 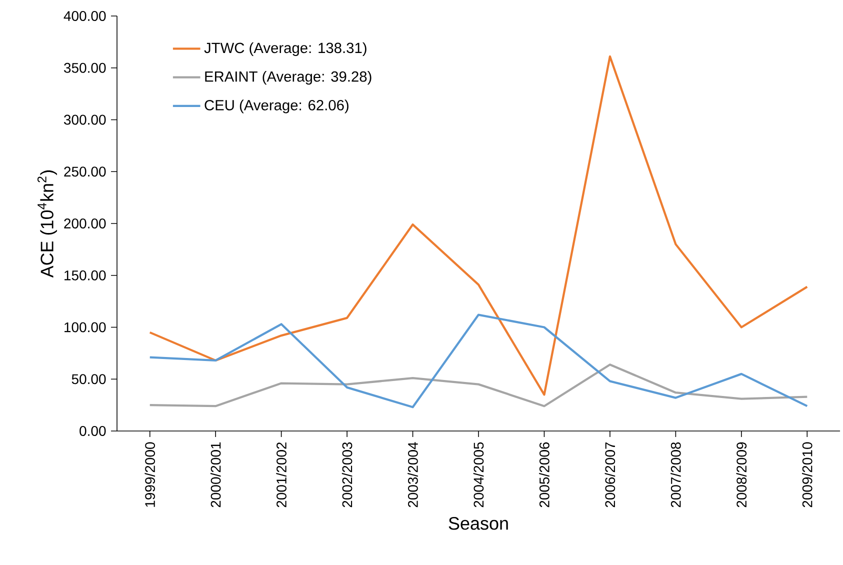 What do you see at coordinates (478, 523) in the screenshot?
I see `x-axis-title: Season` at bounding box center [478, 523].